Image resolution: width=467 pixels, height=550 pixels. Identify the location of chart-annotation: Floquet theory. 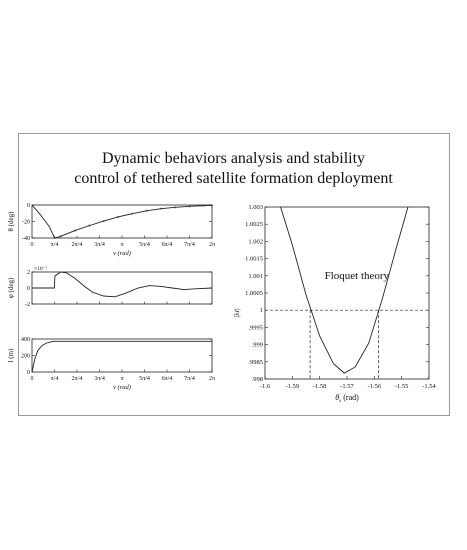
(357, 276).